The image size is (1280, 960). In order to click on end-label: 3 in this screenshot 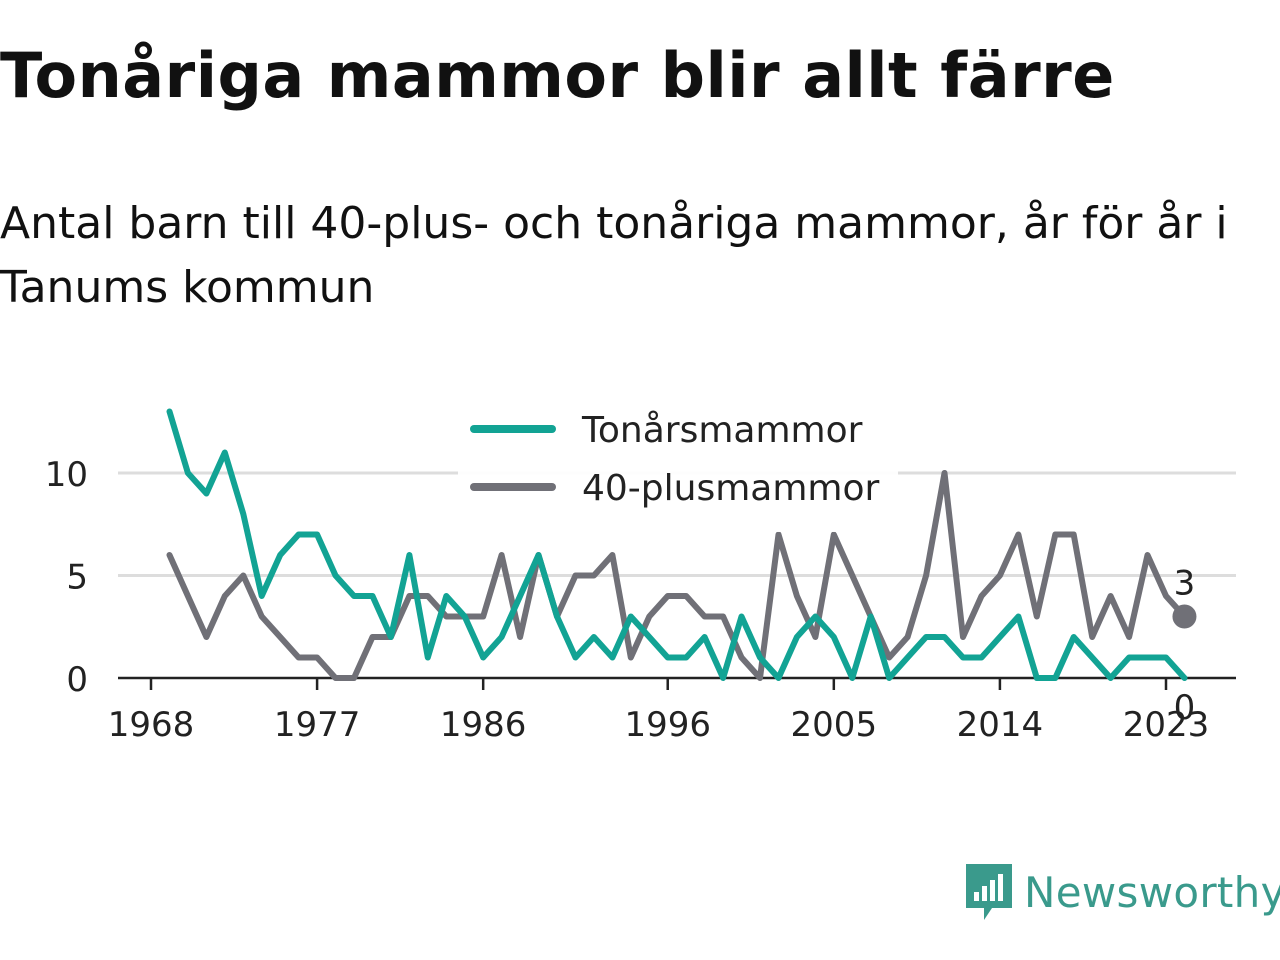, I will do `click(1185, 584)`.